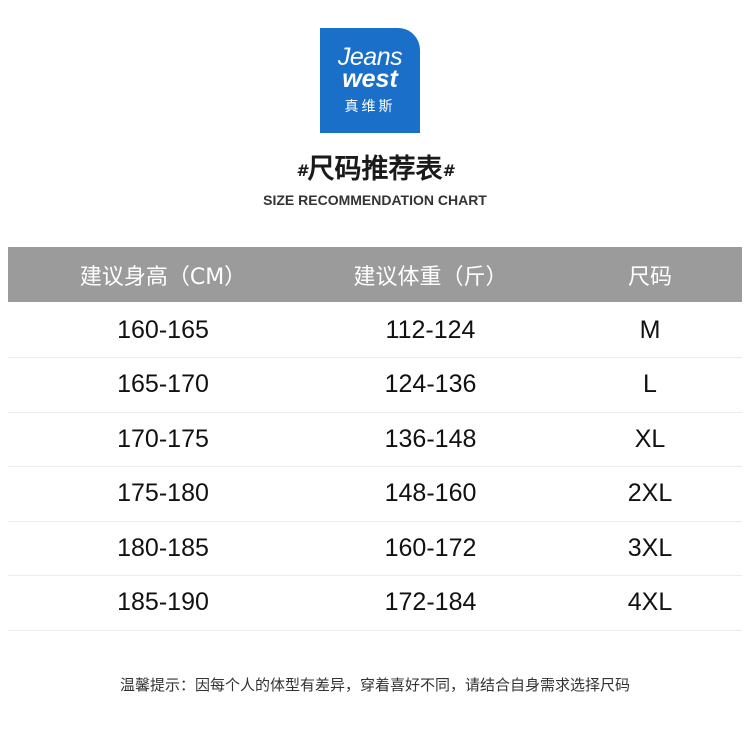 The width and height of the screenshot is (750, 750). I want to click on cell-weight: 160-172, so click(430, 547).